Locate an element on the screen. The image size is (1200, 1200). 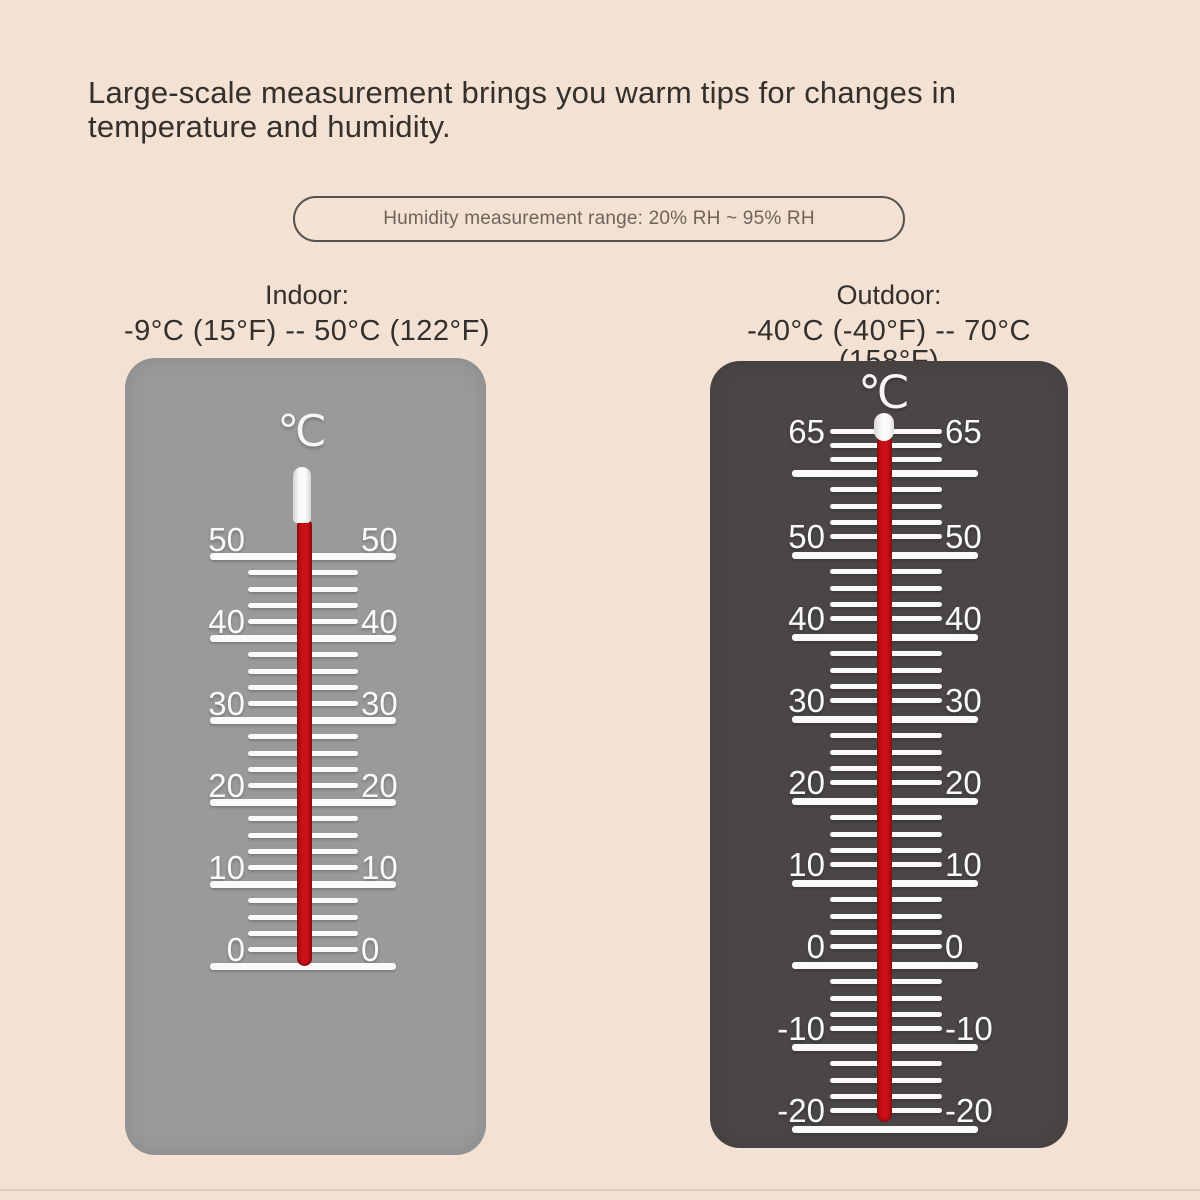
scale-label-left: 65 is located at coordinates (806, 431).